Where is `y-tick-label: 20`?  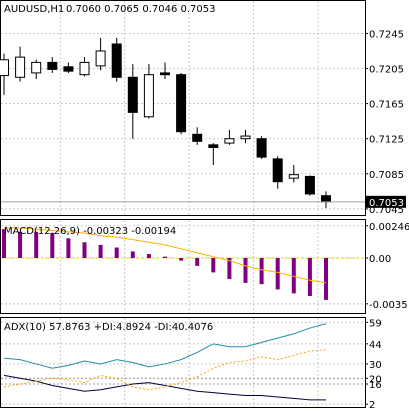 y-tick-label: 20 is located at coordinates (375, 379).